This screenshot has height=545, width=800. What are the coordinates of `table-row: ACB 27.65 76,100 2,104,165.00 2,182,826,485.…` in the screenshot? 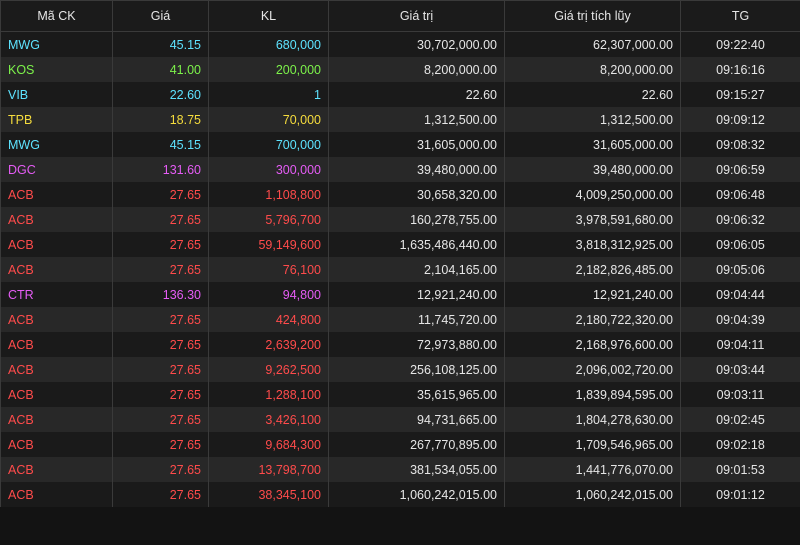 It's located at (400, 269).